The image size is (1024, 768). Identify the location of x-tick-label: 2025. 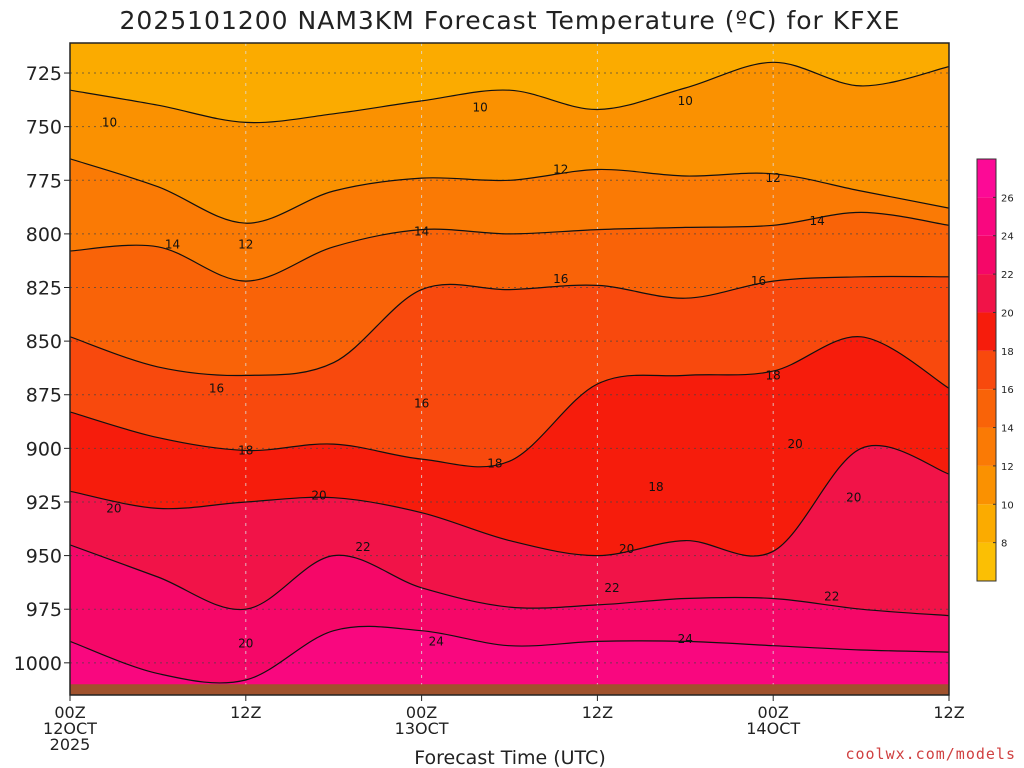
(70, 744).